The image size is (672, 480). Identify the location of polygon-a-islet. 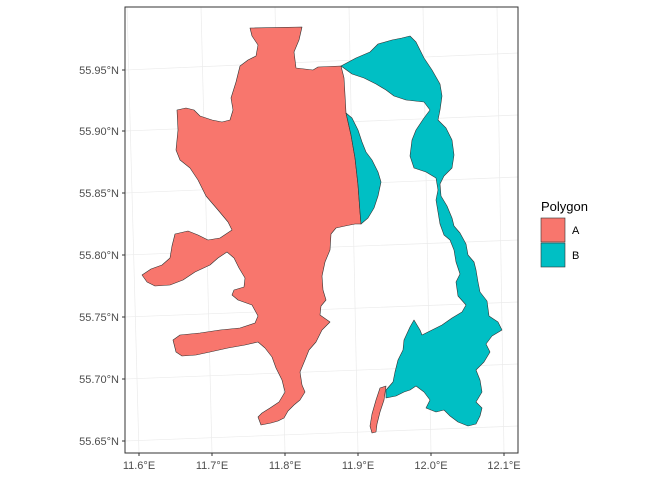
(378, 409).